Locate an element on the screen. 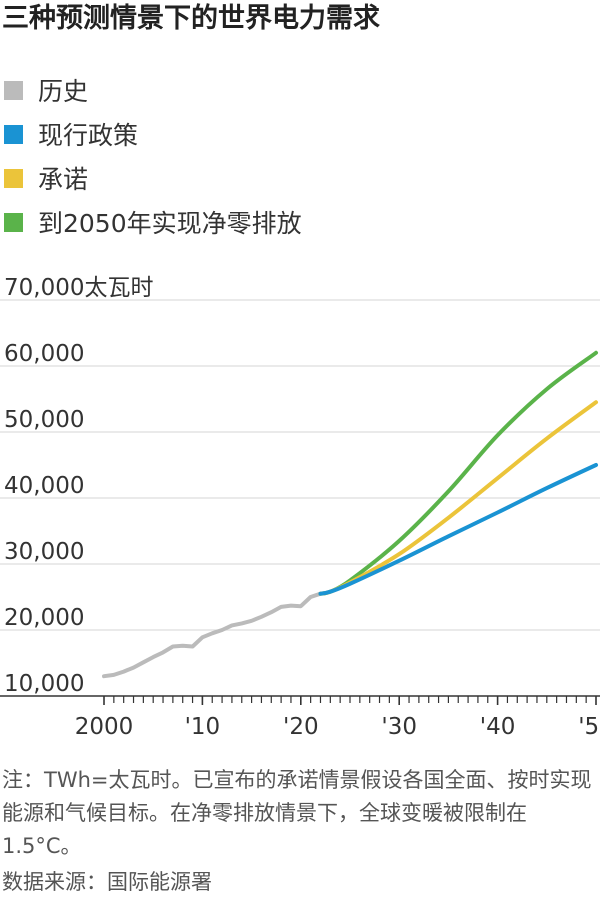  series-line-history is located at coordinates (212, 635).